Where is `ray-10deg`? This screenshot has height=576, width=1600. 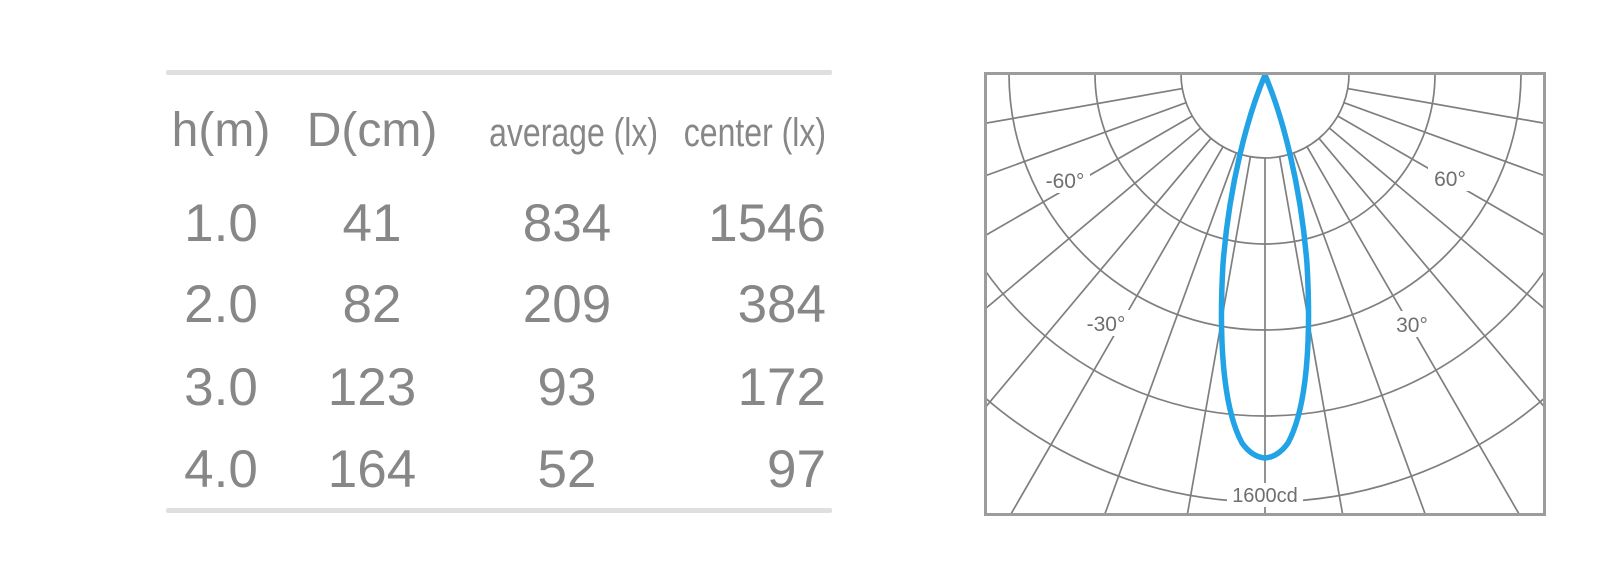
ray-10deg is located at coordinates (1311, 336).